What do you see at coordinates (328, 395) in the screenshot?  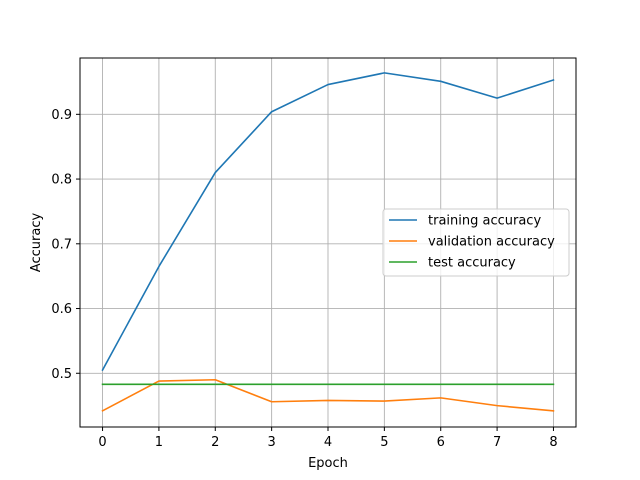 I see `series-line-validation-accuracy` at bounding box center [328, 395].